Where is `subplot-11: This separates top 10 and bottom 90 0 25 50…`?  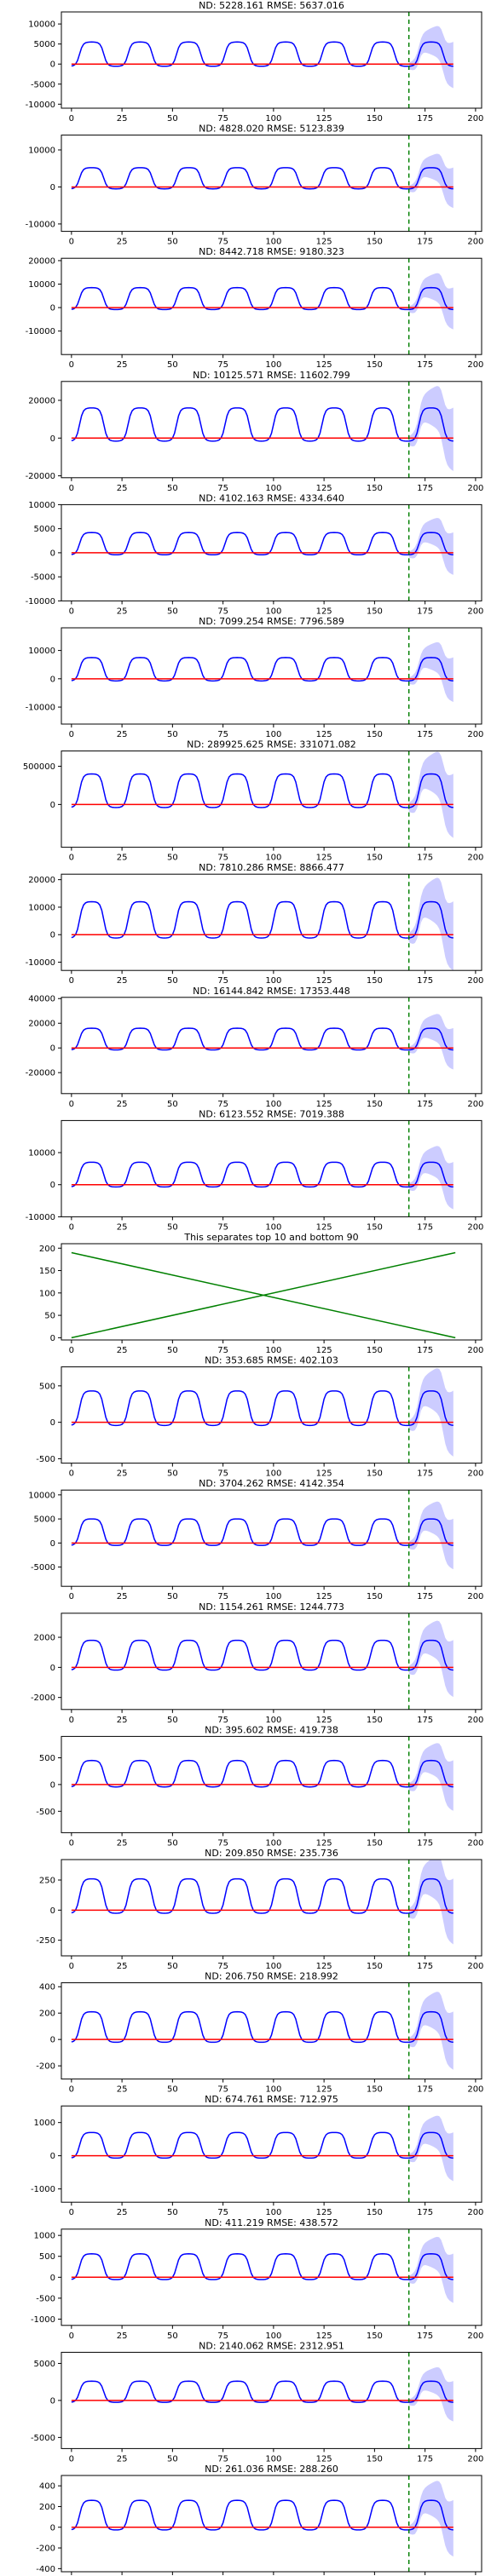 subplot-11: This separates top 10 and bottom 90 0 25 50… is located at coordinates (261, 1293).